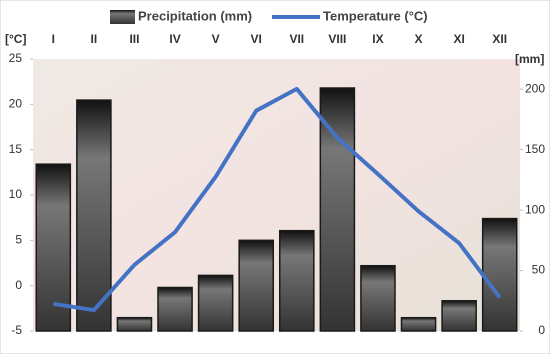 The height and width of the screenshot is (354, 550). What do you see at coordinates (134, 39) in the screenshot?
I see `x-tick-label: III` at bounding box center [134, 39].